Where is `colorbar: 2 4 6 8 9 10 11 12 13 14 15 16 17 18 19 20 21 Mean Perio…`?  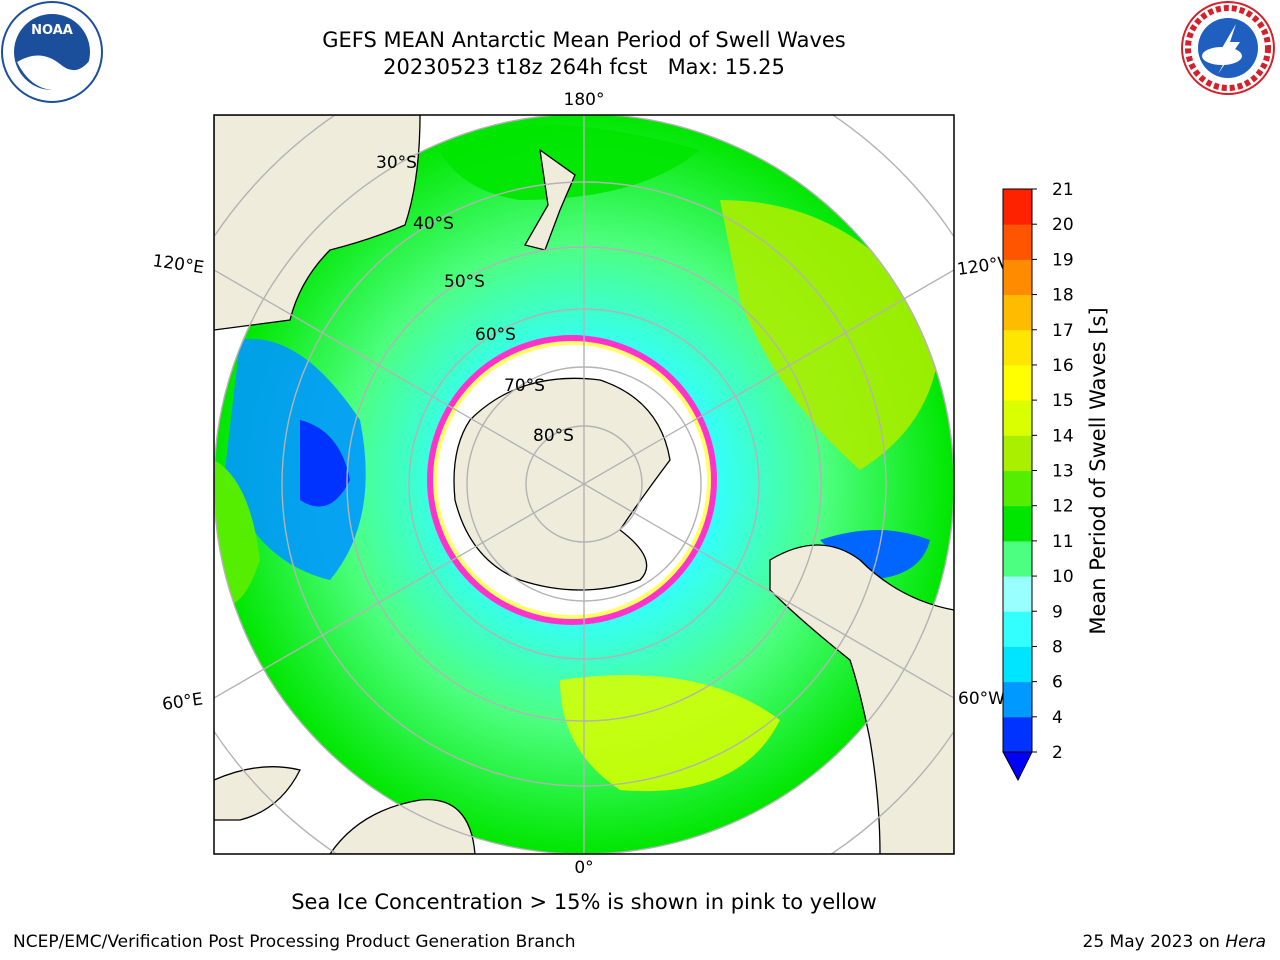 colorbar: 2 4 6 8 9 10 11 12 13 14 15 16 17 18 19 20 21 Mean Perio… is located at coordinates (1056, 481).